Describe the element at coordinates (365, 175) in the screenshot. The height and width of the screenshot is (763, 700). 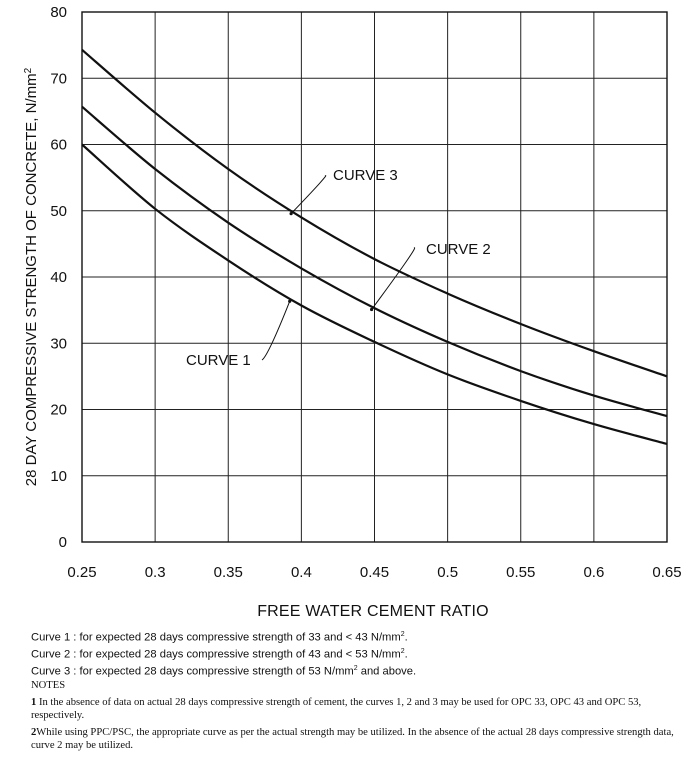
I see `curve-label-3: CURVE 3` at that location.